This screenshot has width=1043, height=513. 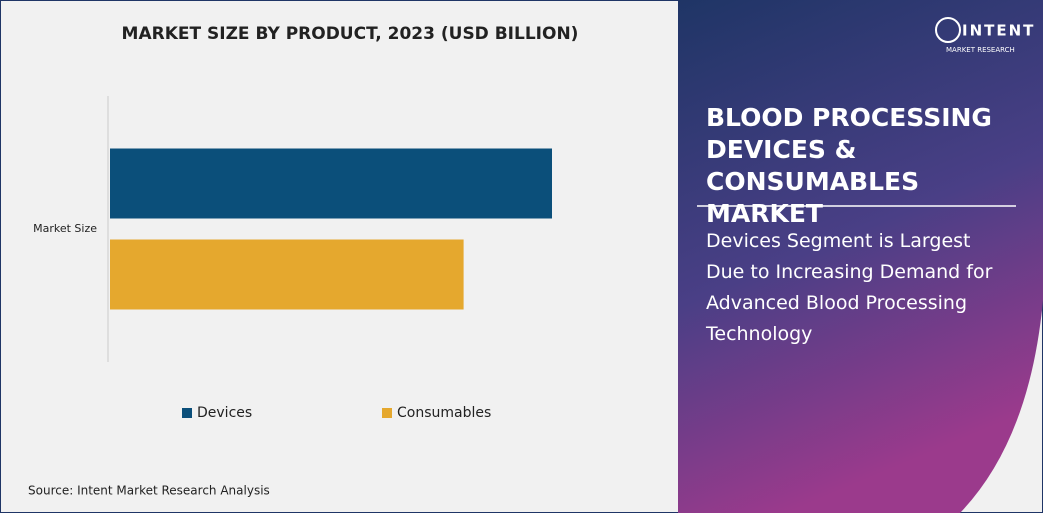 I want to click on logo-name: INTENT, so click(x=998, y=31).